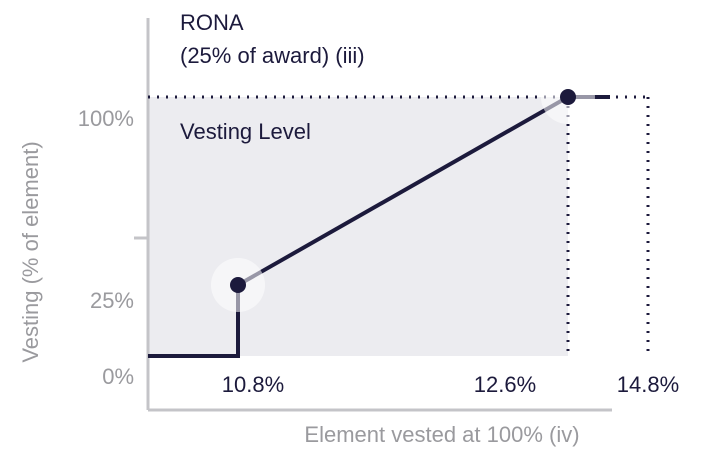 Image resolution: width=714 pixels, height=459 pixels. Describe the element at coordinates (118, 376) in the screenshot. I see `y-tick-label: 0%` at that location.